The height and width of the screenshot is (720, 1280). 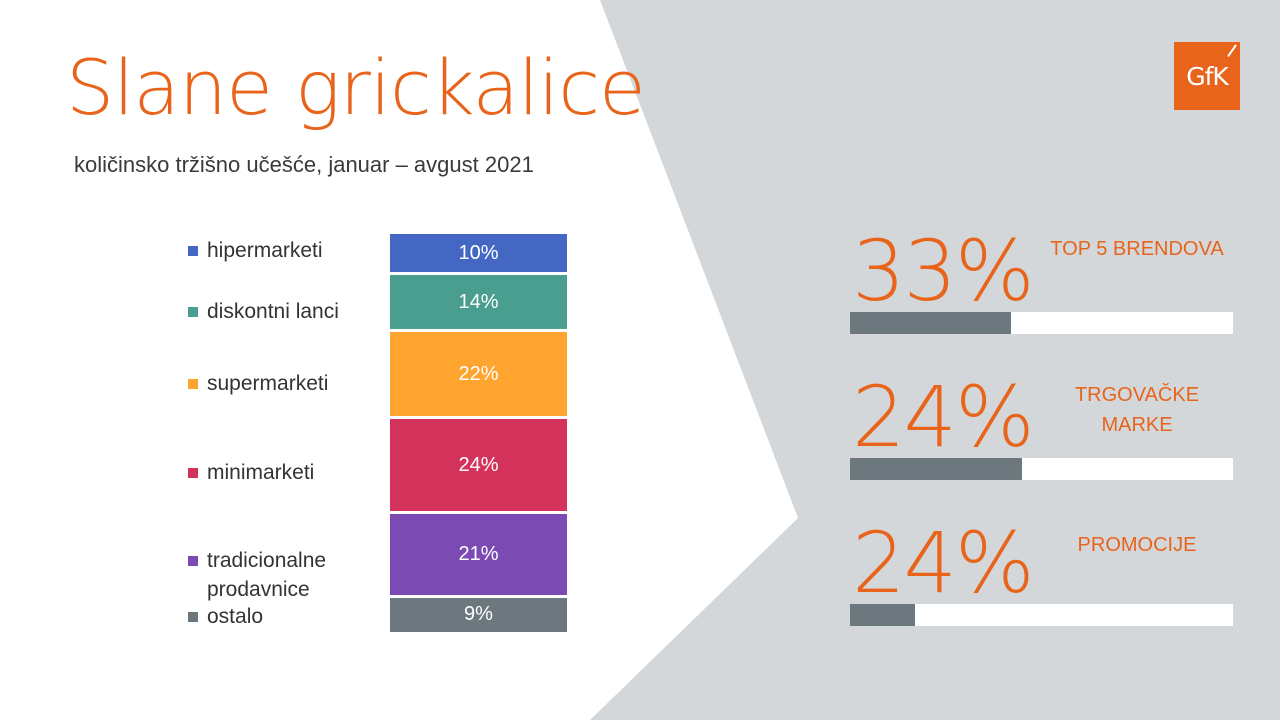 I want to click on legend-item: supermarketi, so click(x=282, y=383).